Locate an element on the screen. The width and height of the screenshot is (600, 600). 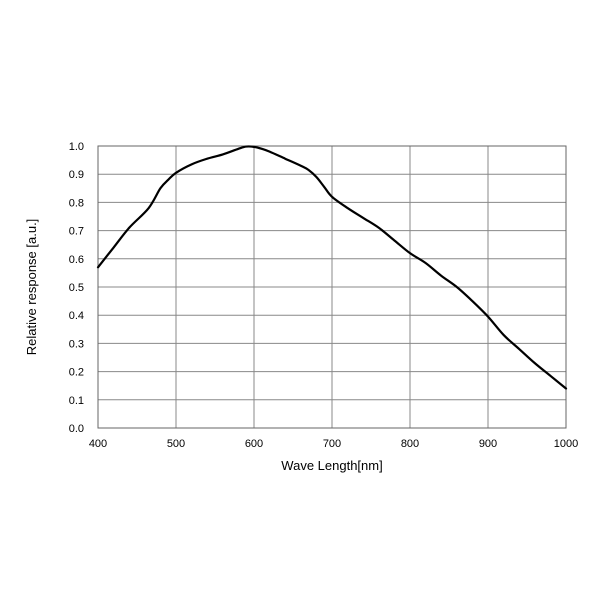
y-tick-label: 0.0 is located at coordinates (76, 429).